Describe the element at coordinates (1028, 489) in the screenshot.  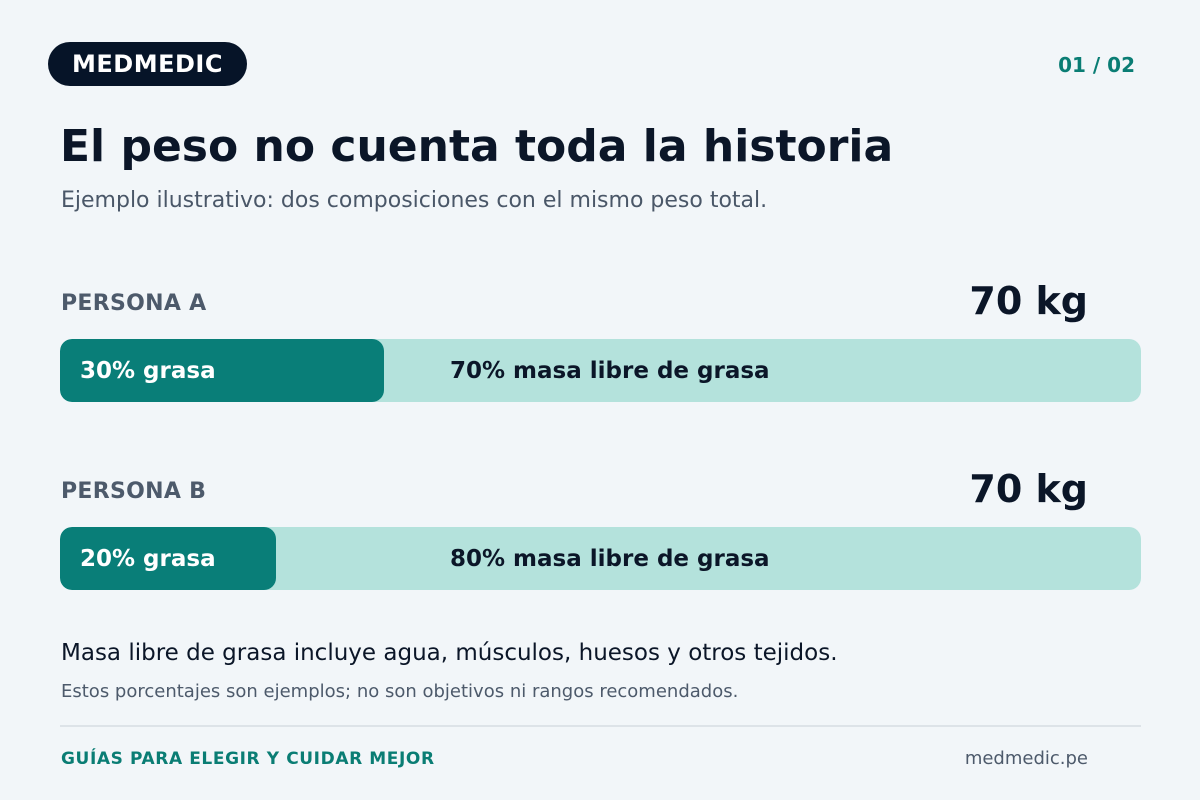
I see `person-b-weight: 70 kg` at that location.